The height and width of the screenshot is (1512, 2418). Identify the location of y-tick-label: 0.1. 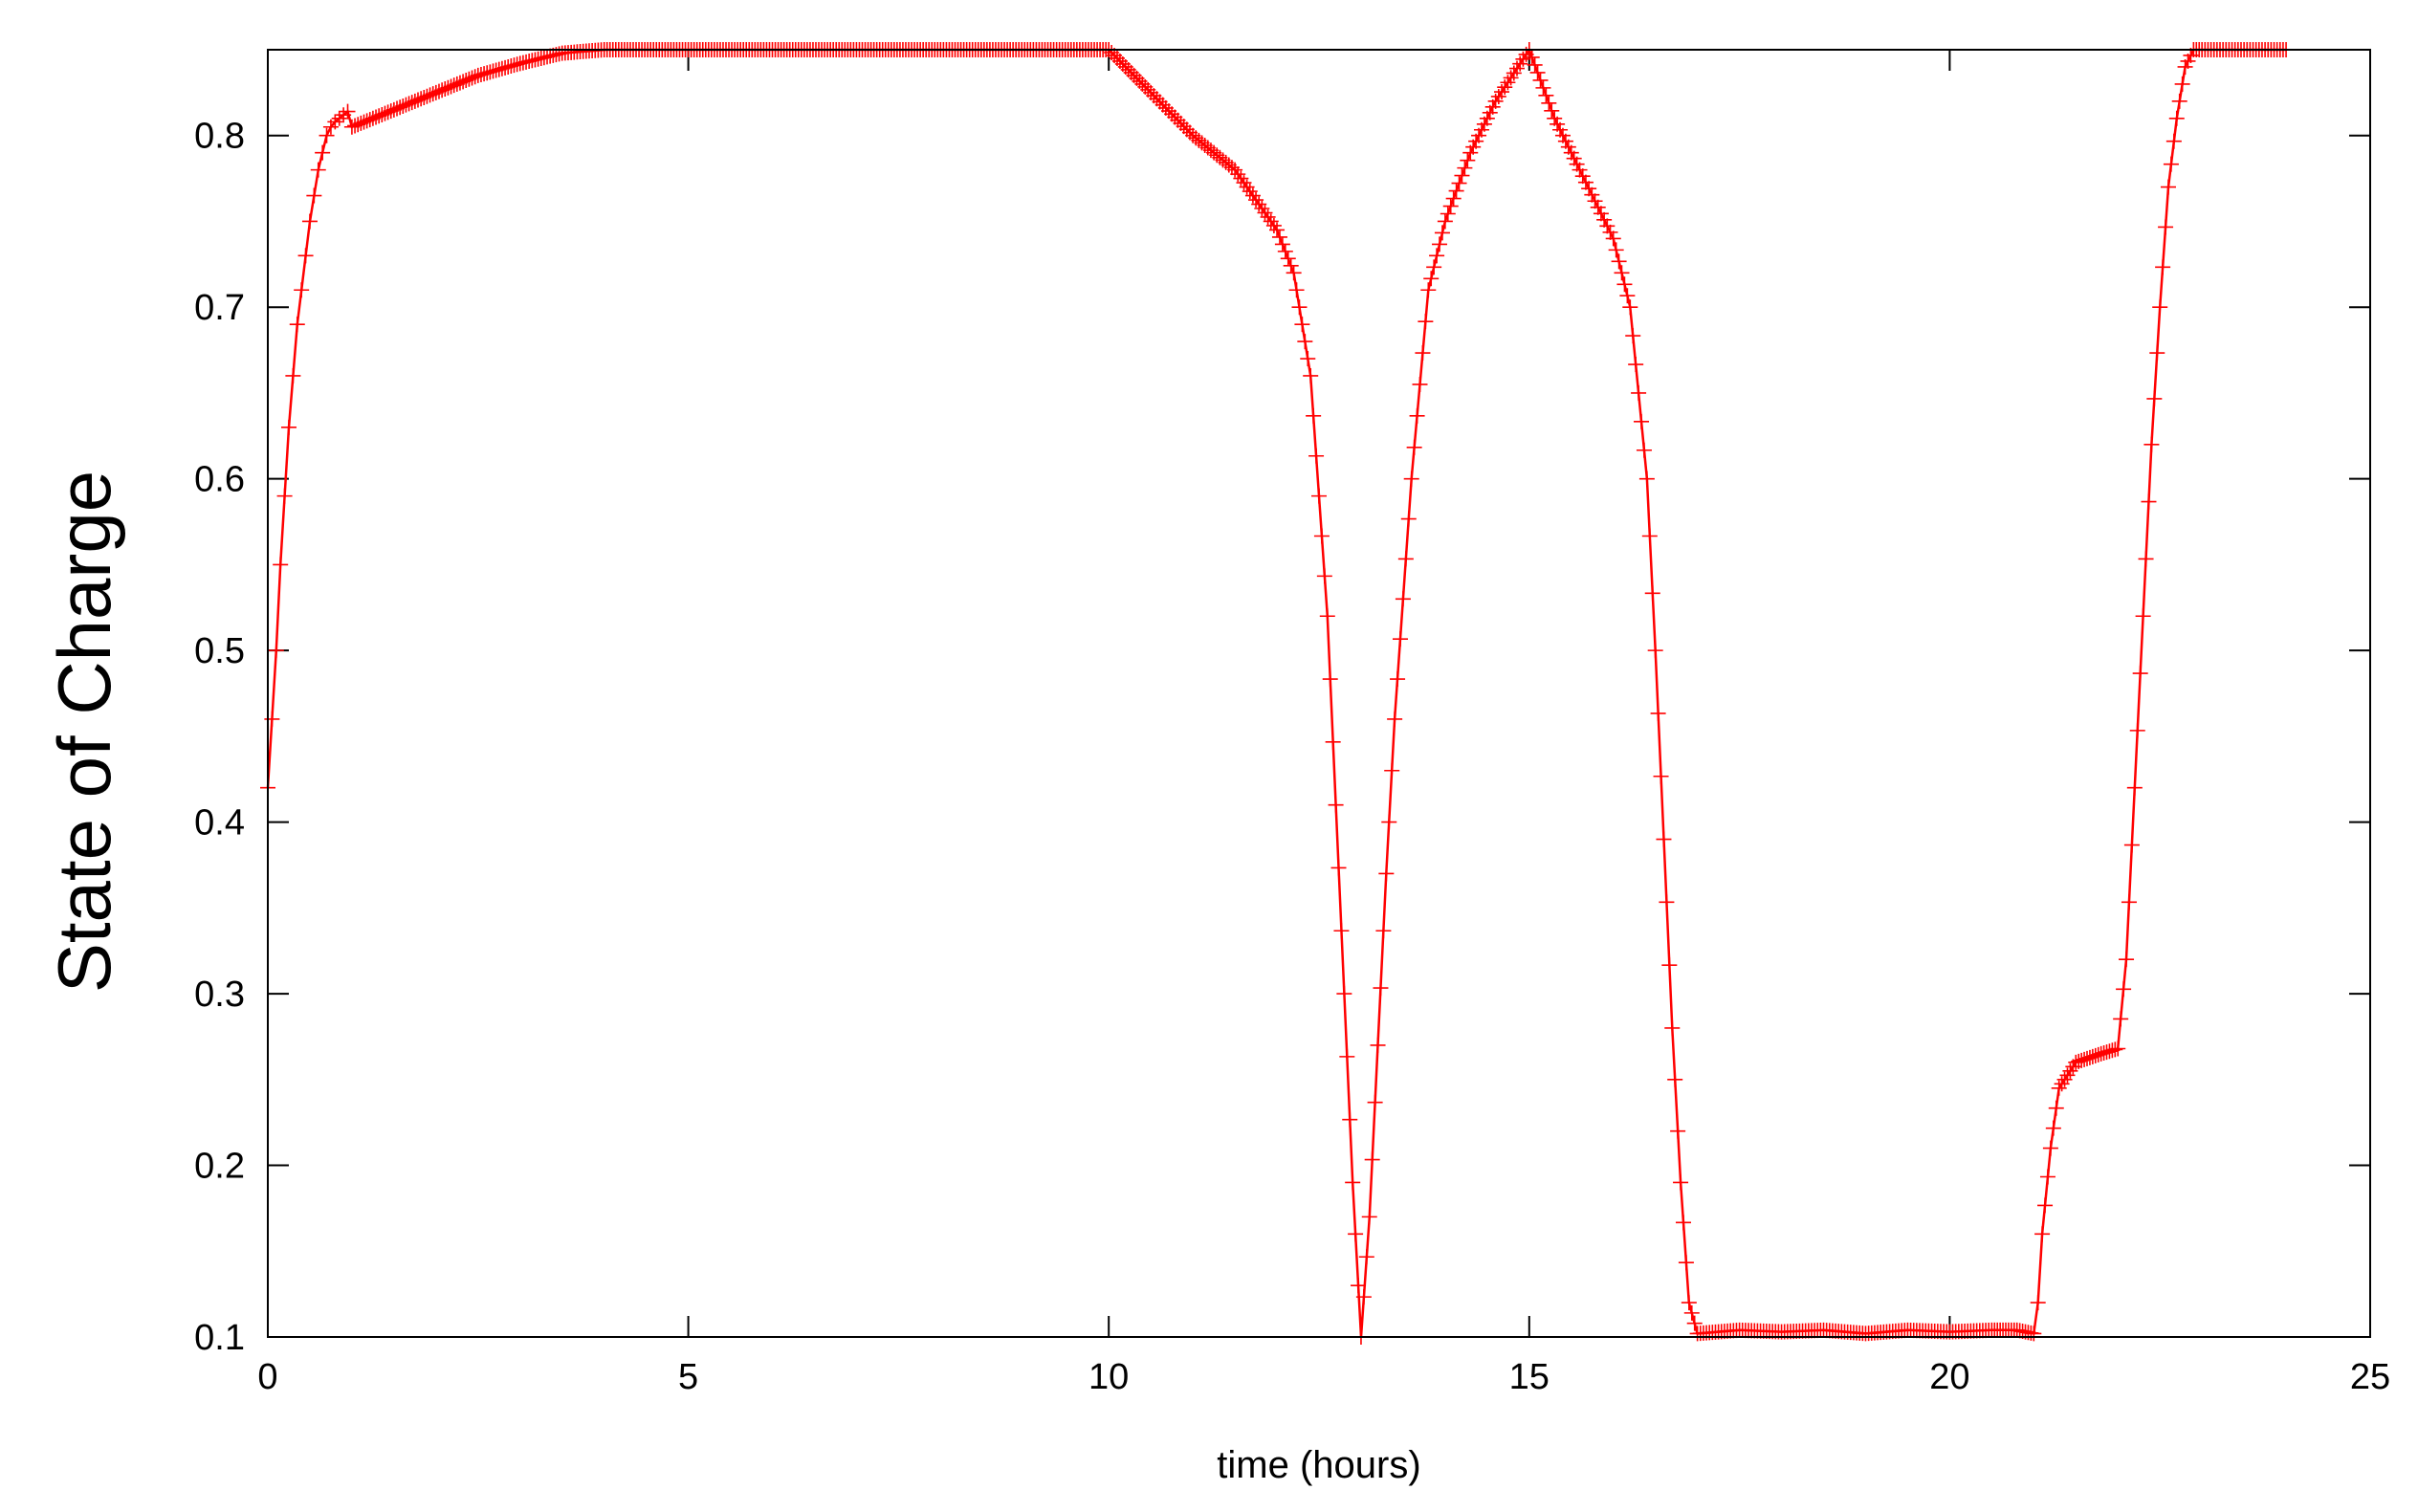
(219, 1338).